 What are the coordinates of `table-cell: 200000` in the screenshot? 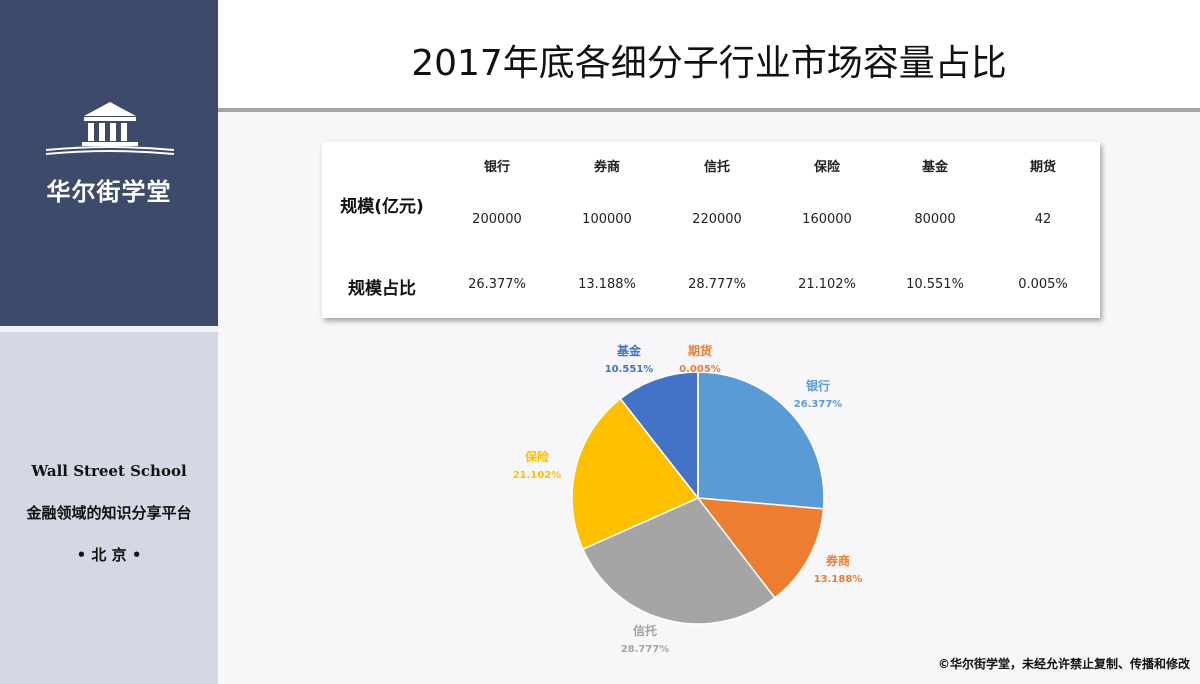 It's located at (497, 219).